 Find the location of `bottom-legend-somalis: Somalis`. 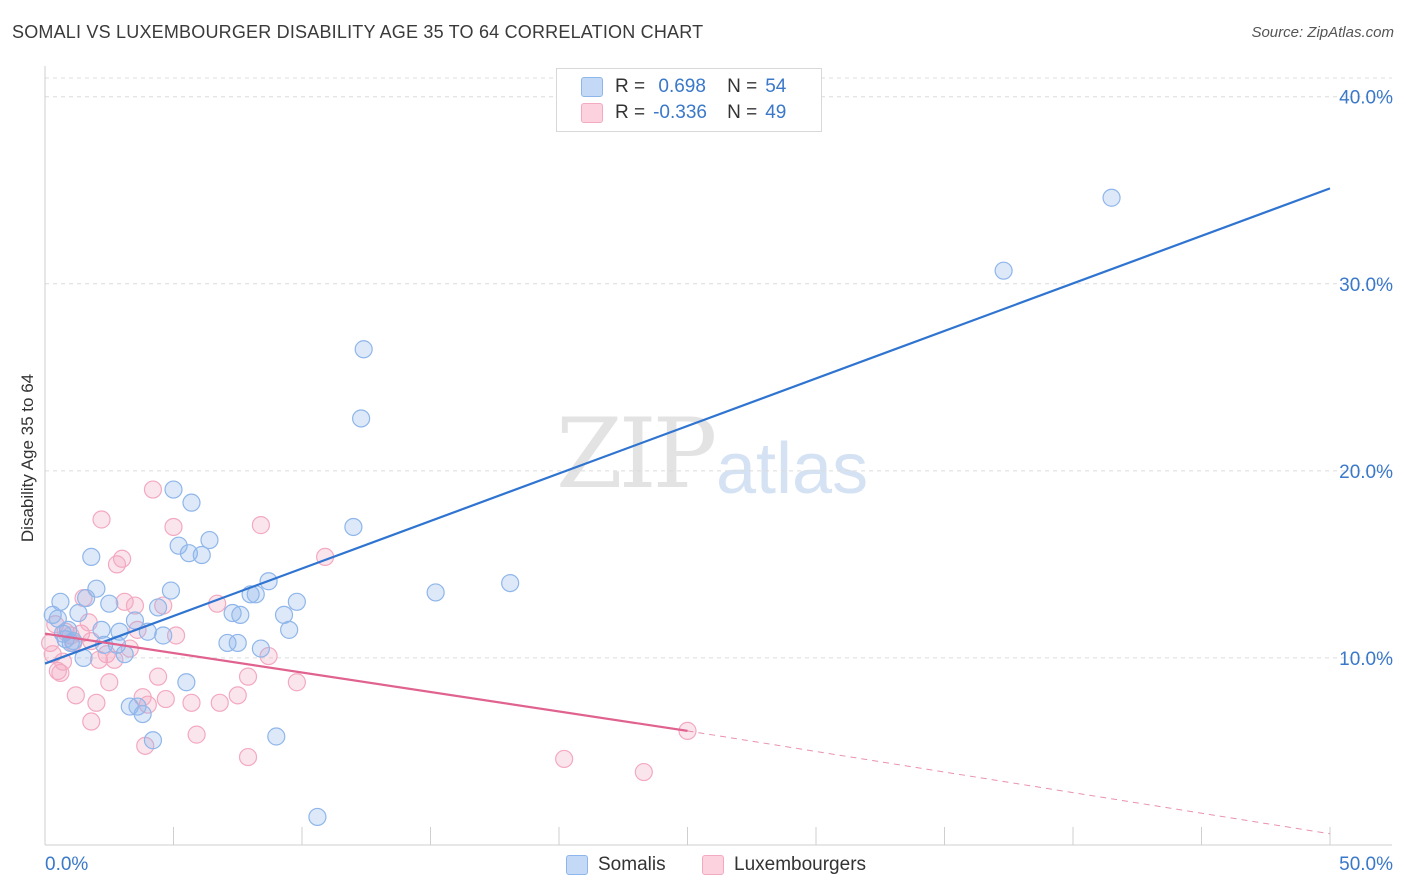

bottom-legend-somalis: Somalis is located at coordinates (616, 865).